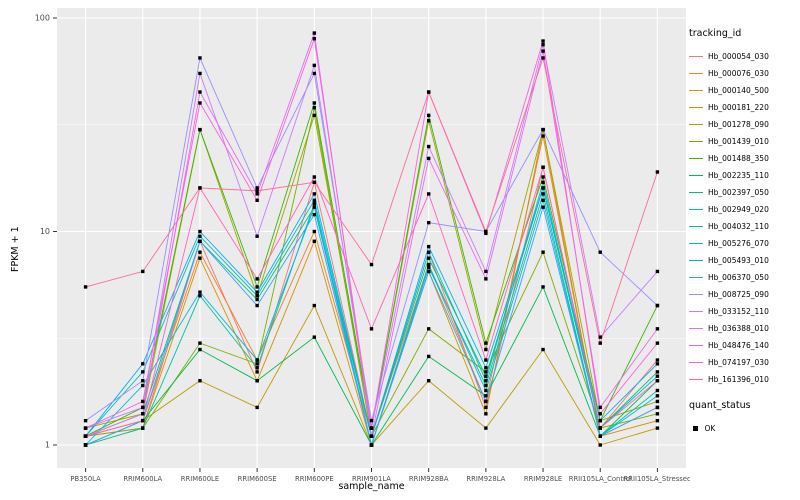 The width and height of the screenshot is (800, 500). Describe the element at coordinates (738, 141) in the screenshot. I see `legend-label: Hb_001439_010` at that location.